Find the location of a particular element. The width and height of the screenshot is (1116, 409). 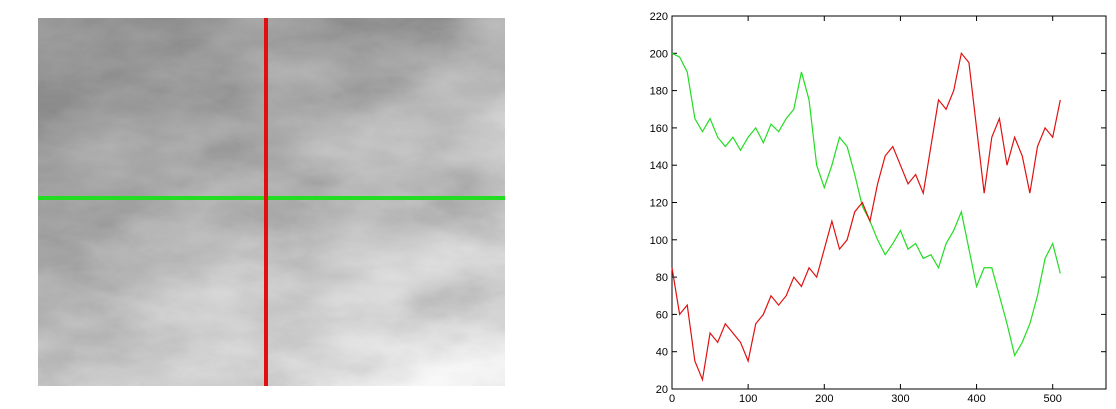

y-tick-label: 220 is located at coordinates (659, 17).